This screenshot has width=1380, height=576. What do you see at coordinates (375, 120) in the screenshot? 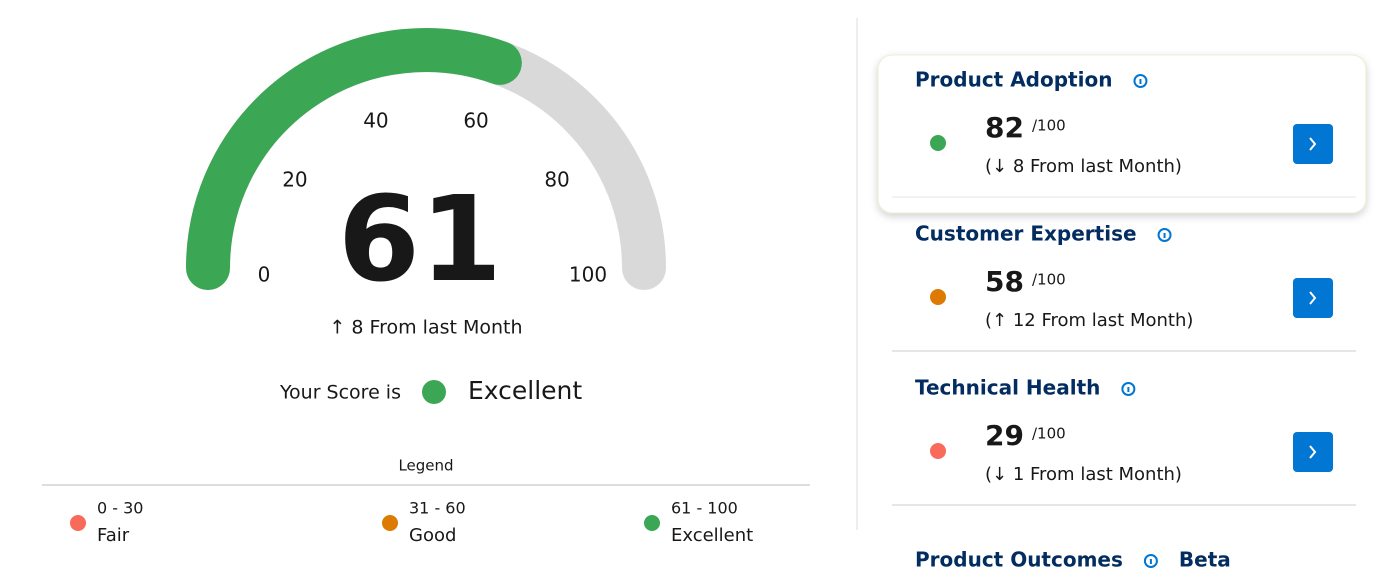
I see `gauge-tick-label: 40` at bounding box center [375, 120].